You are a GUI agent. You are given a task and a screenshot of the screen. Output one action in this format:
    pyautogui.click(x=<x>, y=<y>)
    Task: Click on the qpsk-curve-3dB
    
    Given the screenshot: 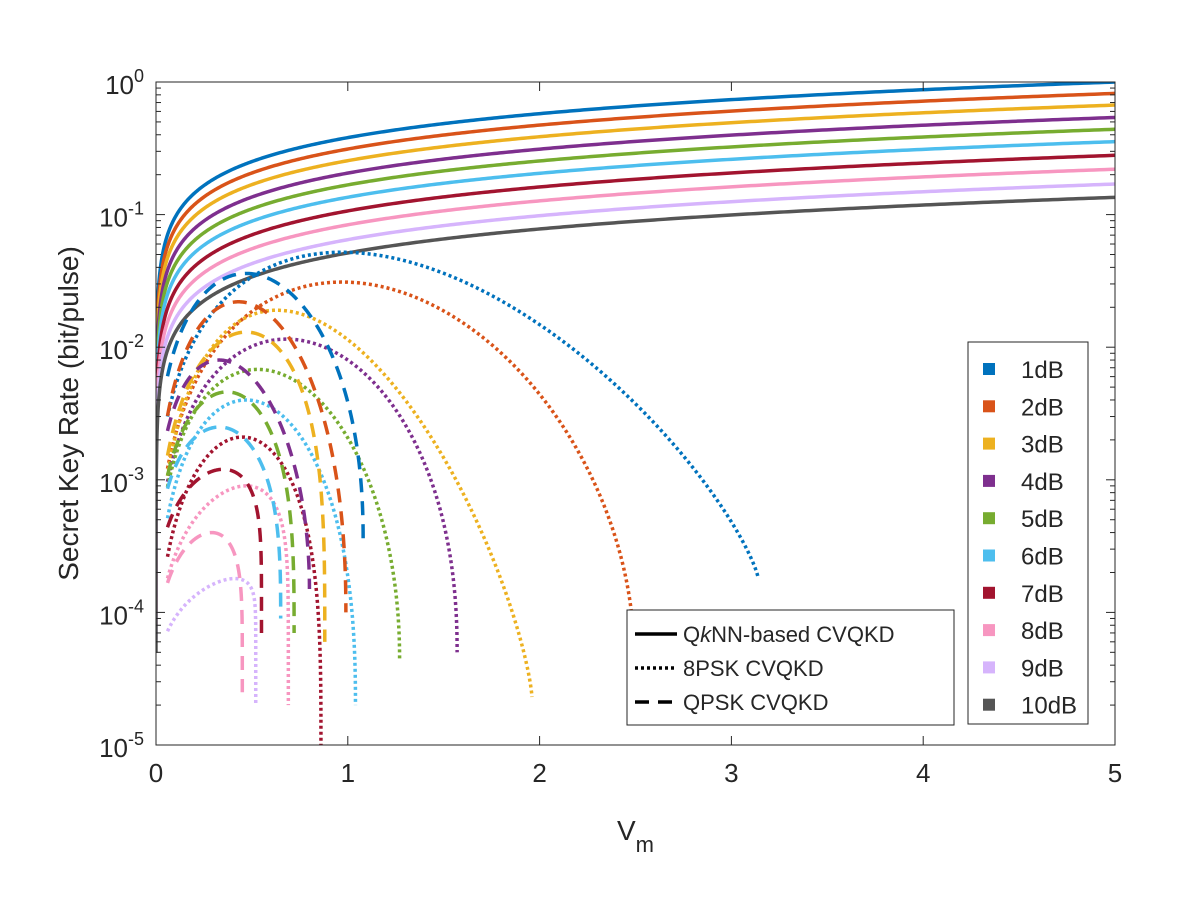 What is the action you would take?
    pyautogui.click(x=246, y=486)
    